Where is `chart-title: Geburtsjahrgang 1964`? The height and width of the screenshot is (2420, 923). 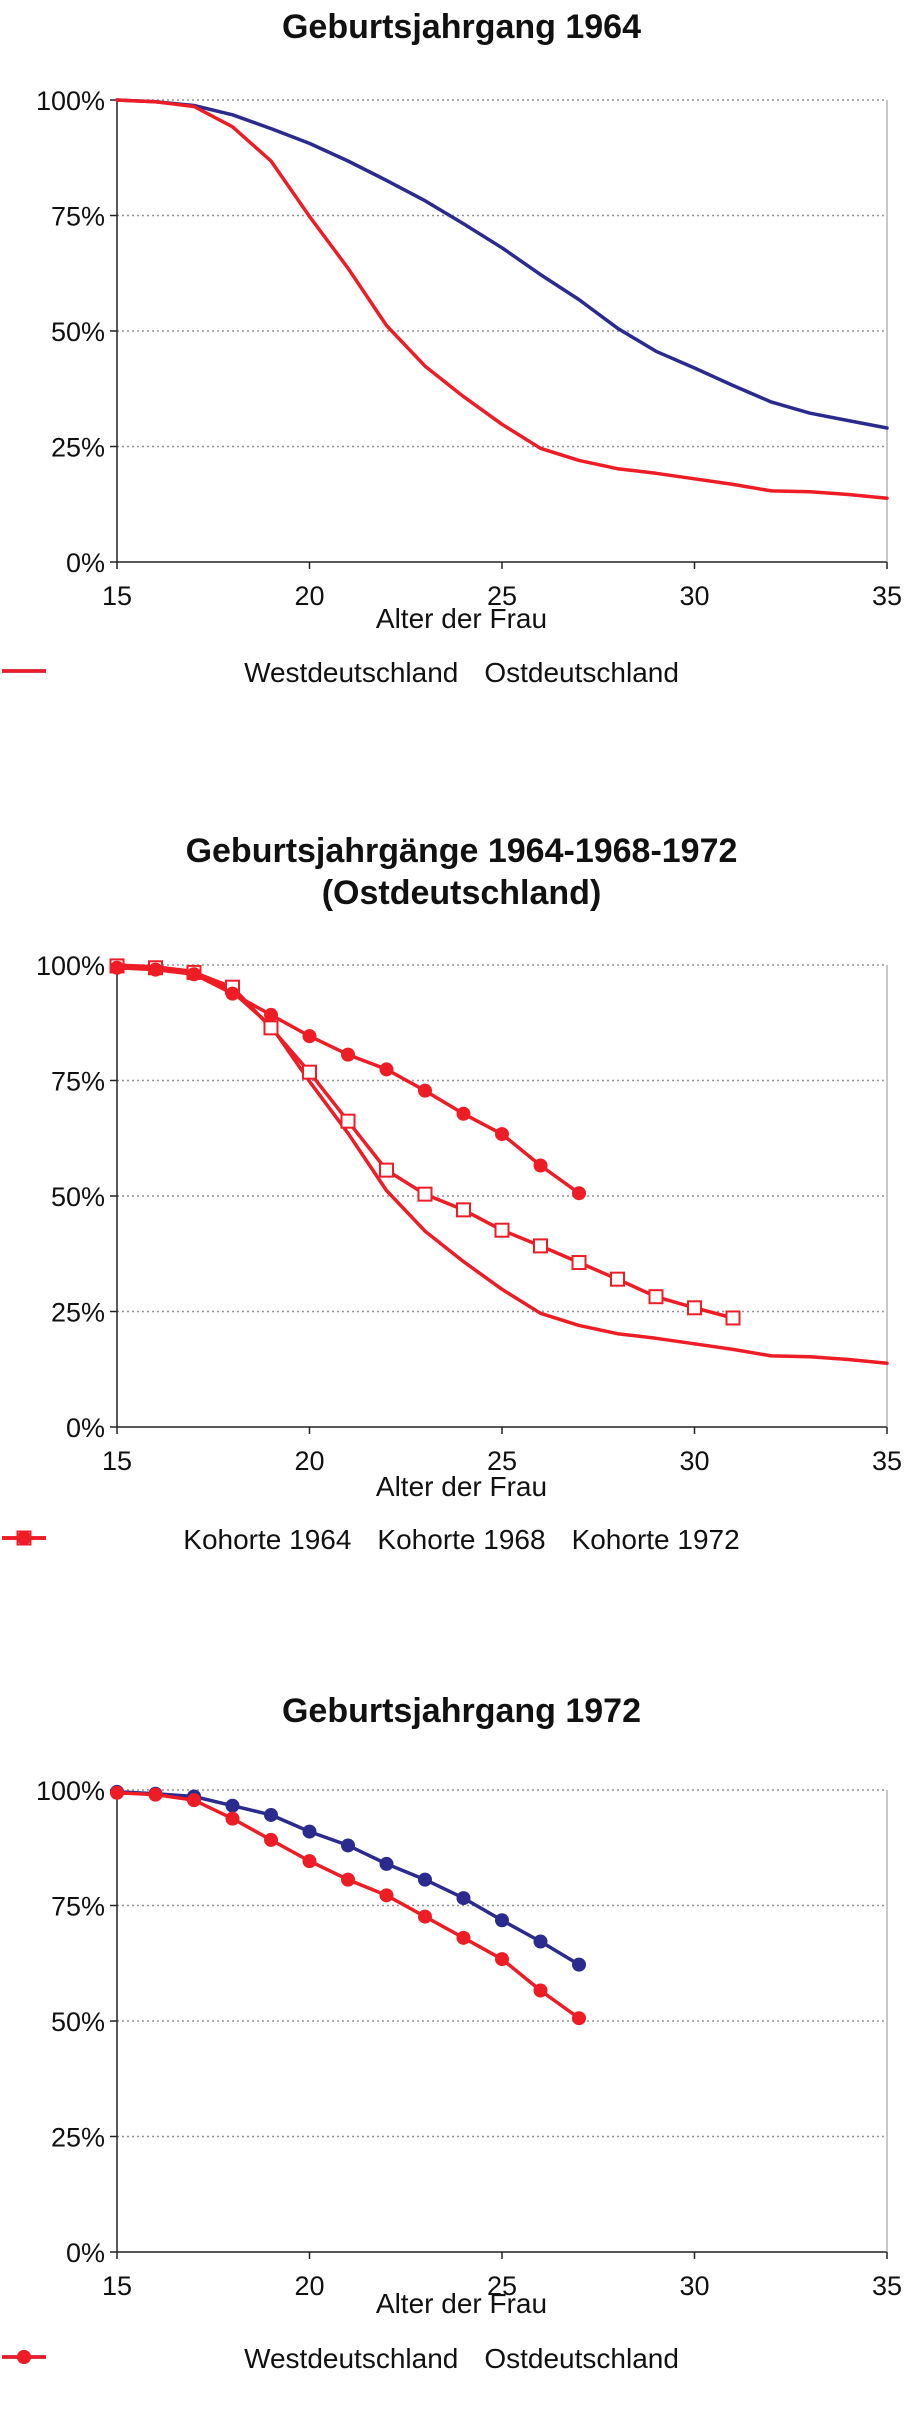
chart-title: Geburtsjahrgang 1964 is located at coordinates (461, 27).